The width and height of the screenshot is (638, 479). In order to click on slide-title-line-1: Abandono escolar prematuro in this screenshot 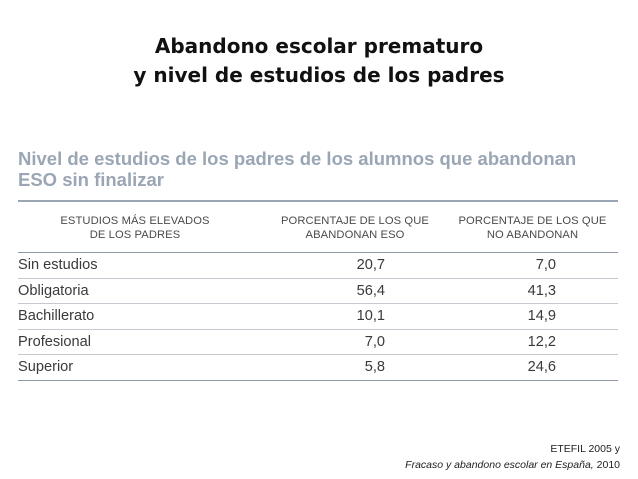, I will do `click(319, 46)`.